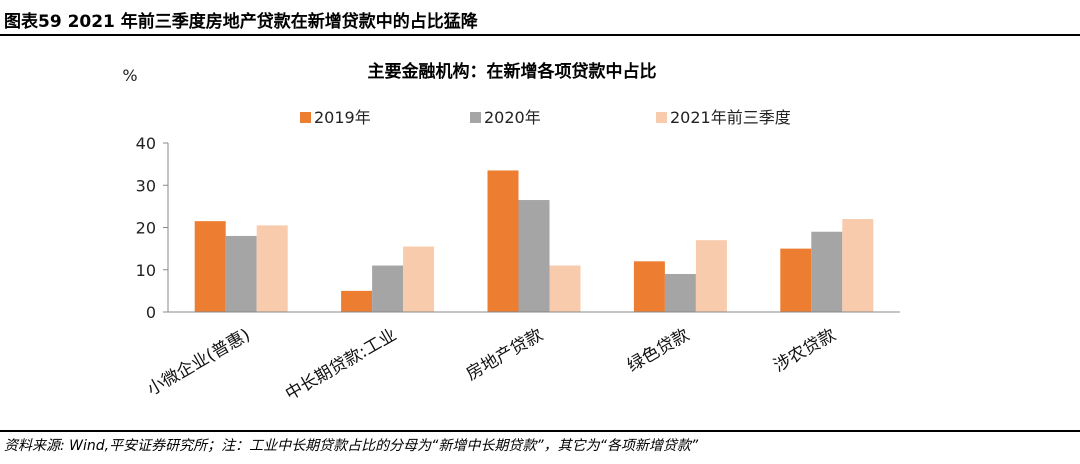  I want to click on legend-label: 2019年, so click(342, 117).